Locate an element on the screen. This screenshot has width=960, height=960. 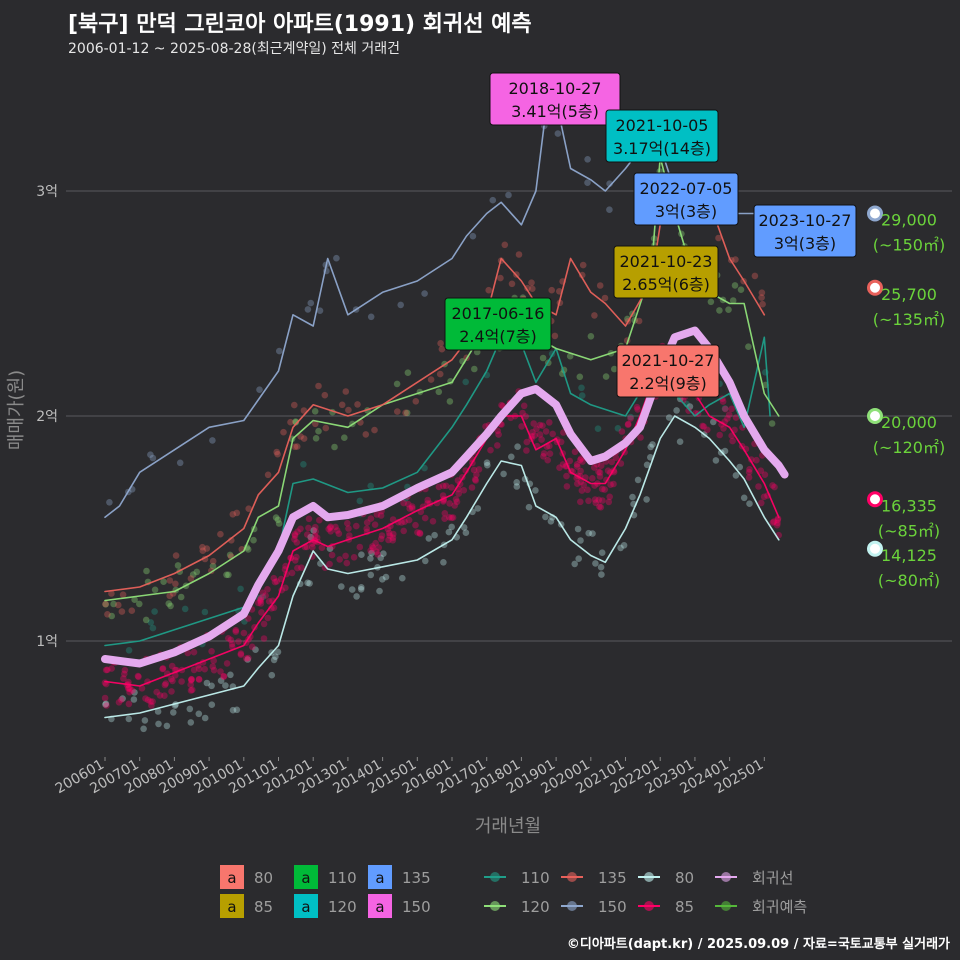
legend-fill-letter: a is located at coordinates (379, 878).